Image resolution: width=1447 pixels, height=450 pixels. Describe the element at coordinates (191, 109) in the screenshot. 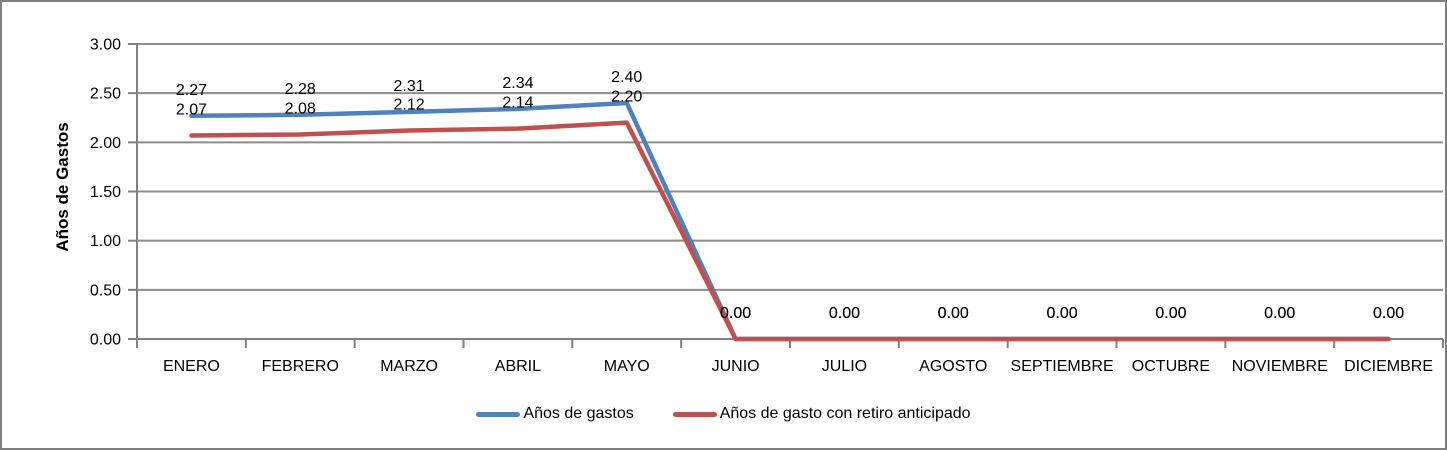

I see `data-label: 2.07` at that location.